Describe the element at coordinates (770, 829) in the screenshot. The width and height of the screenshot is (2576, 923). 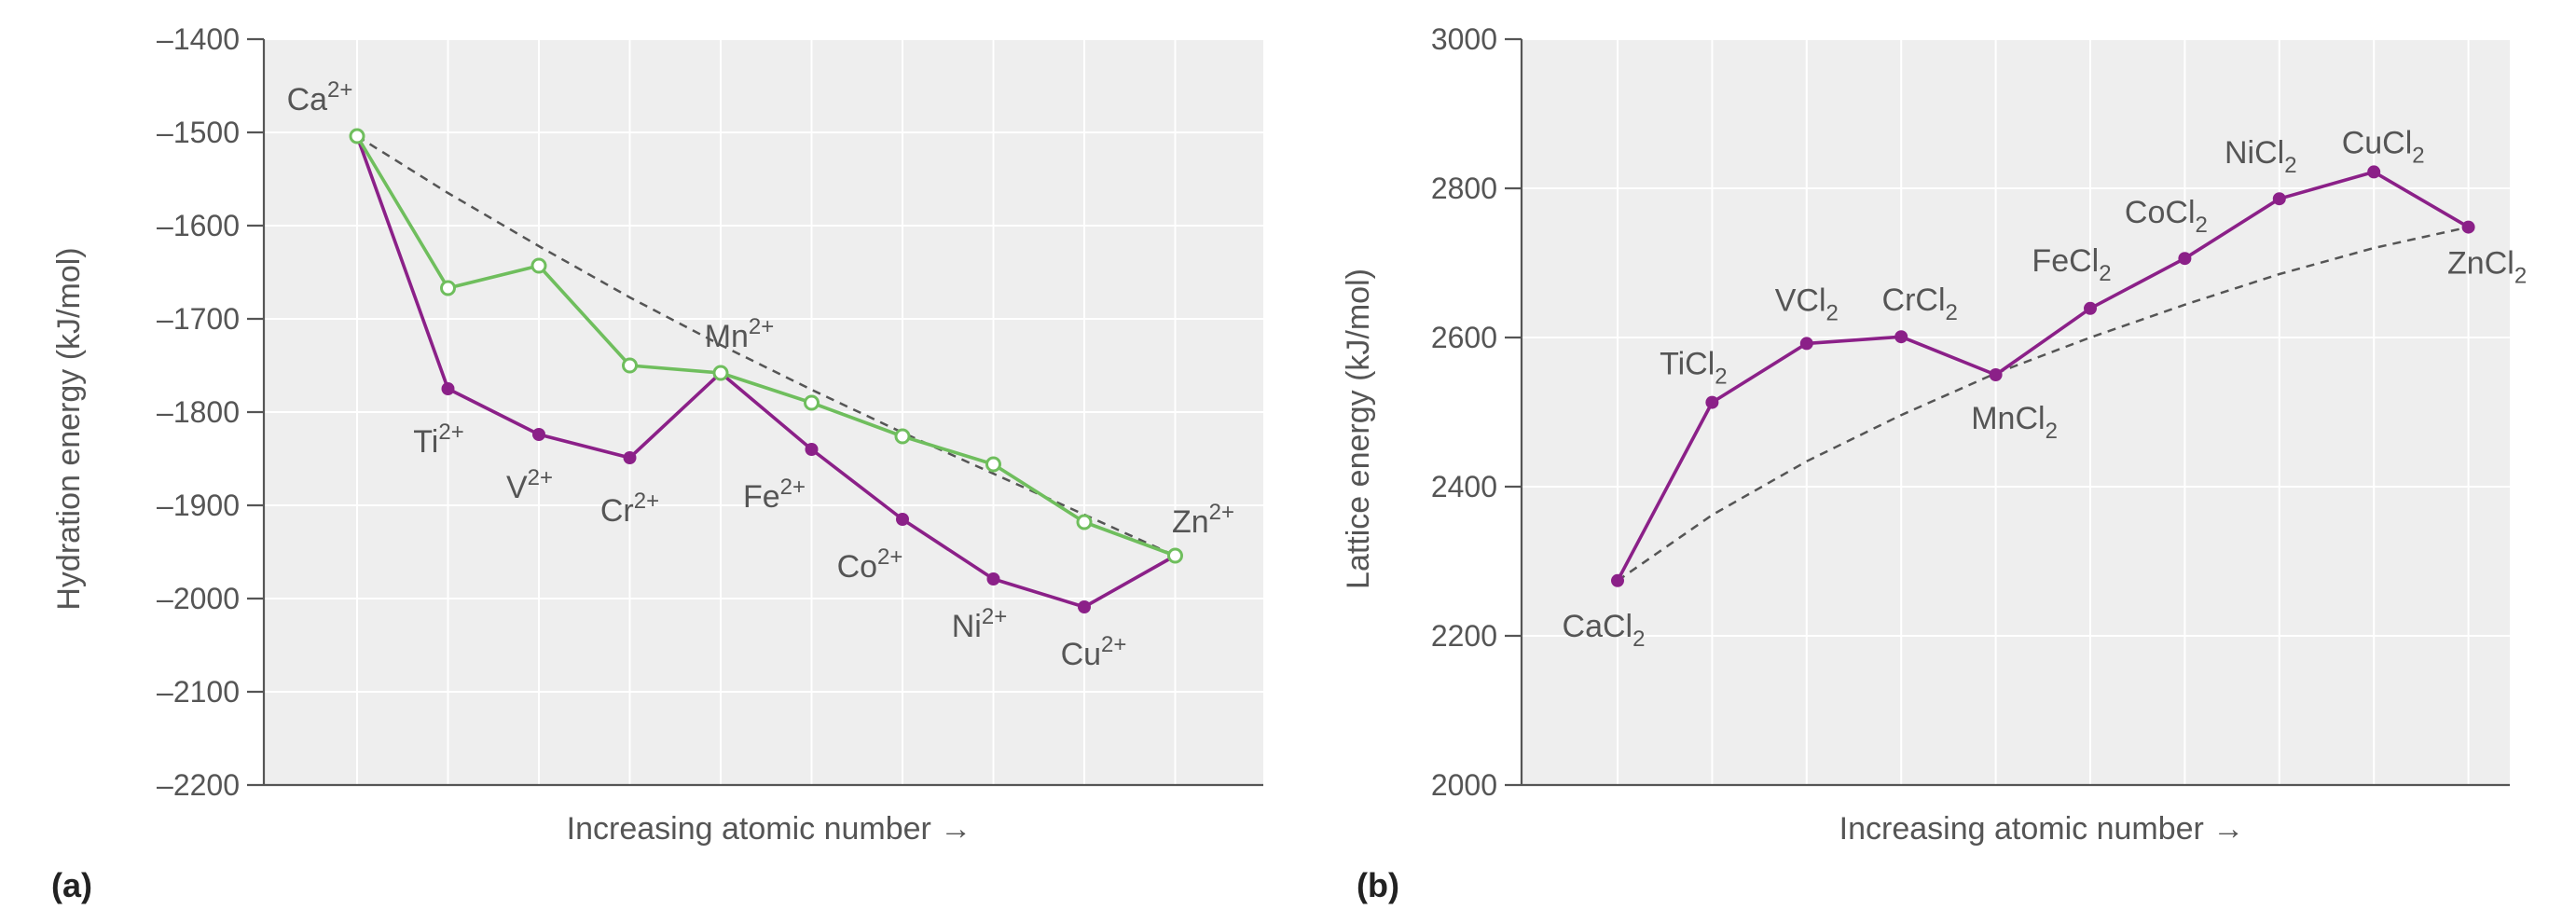
I see `x-axis-title-a: Increasing atomic number →` at that location.